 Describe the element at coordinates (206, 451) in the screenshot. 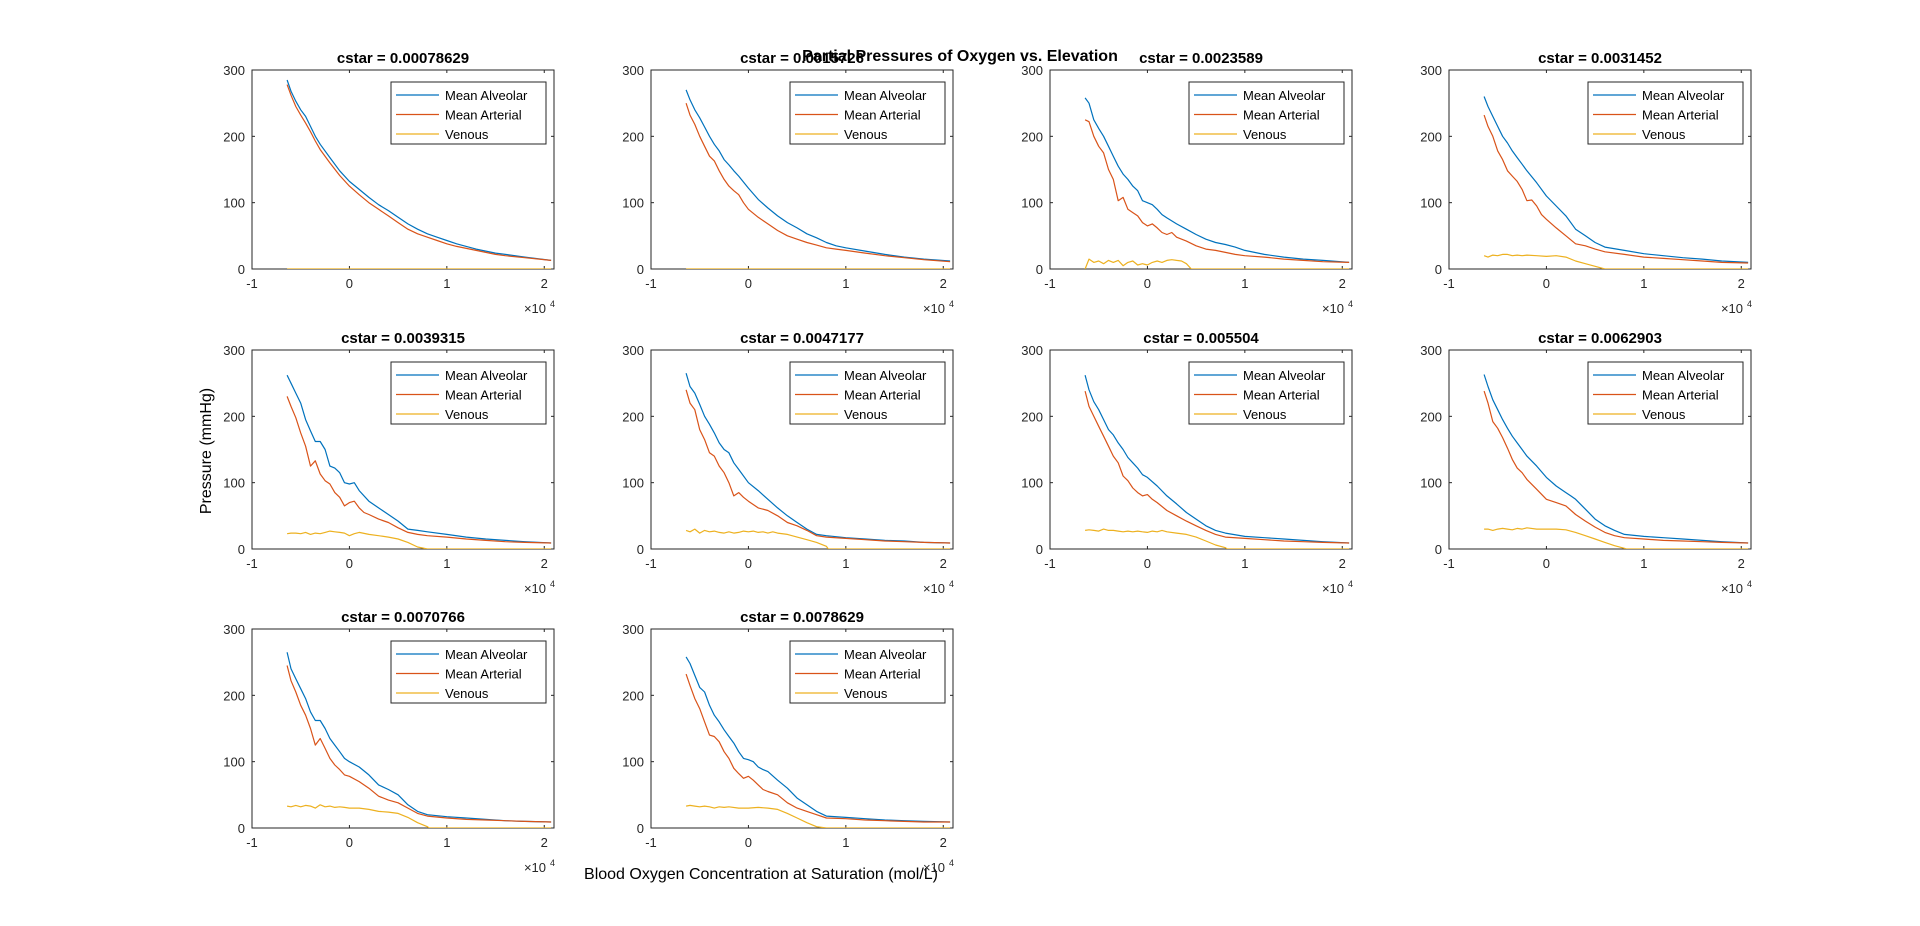

I see `y-axis-label: Pressure (mmHg)` at that location.